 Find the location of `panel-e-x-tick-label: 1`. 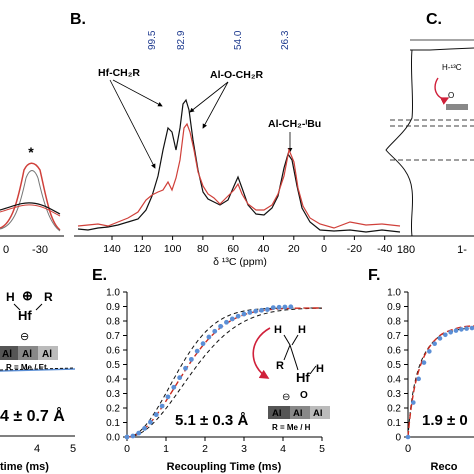

panel-e-x-tick-label: 1 is located at coordinates (166, 449).